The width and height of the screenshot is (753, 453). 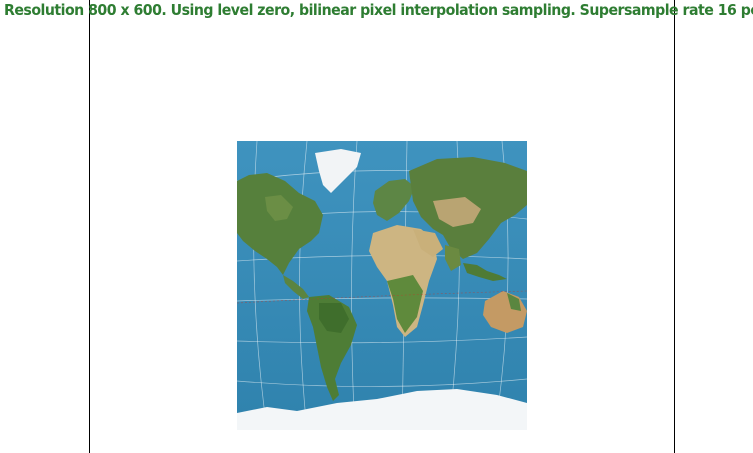 What do you see at coordinates (457, 212) in the screenshot?
I see `central-asia-arid` at bounding box center [457, 212].